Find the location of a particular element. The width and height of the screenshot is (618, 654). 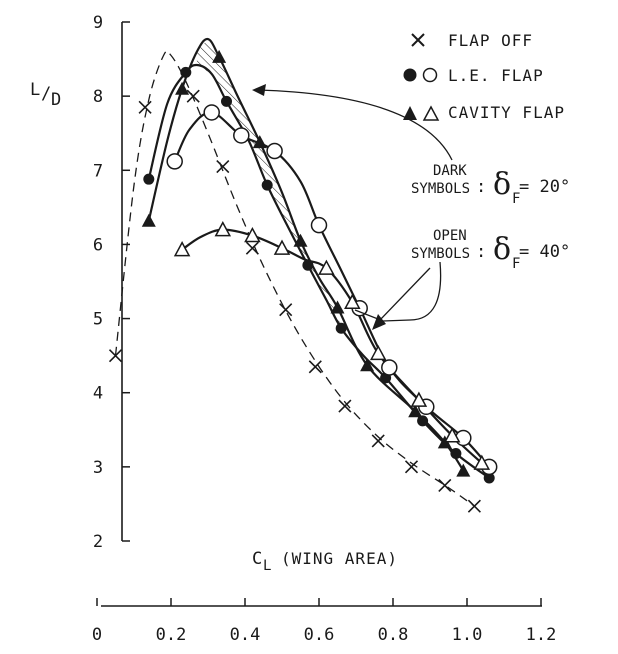

annotation-dark-colon: : is located at coordinates (481, 187).